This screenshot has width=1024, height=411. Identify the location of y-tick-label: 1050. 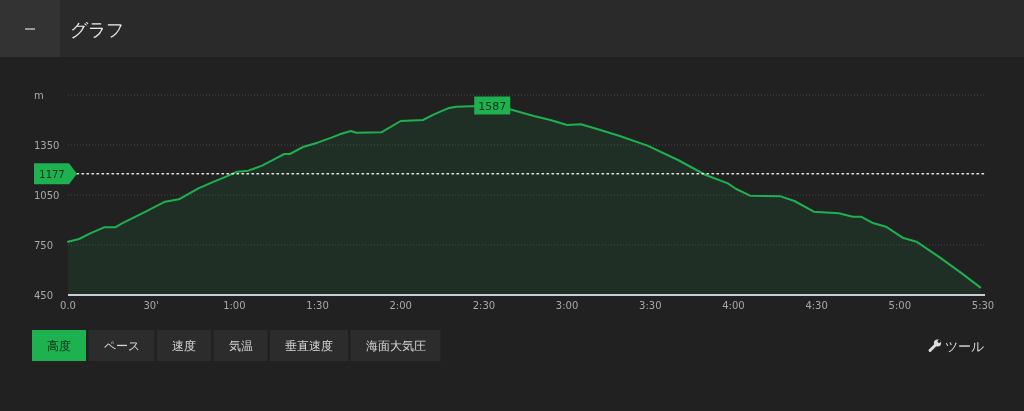
(47, 195).